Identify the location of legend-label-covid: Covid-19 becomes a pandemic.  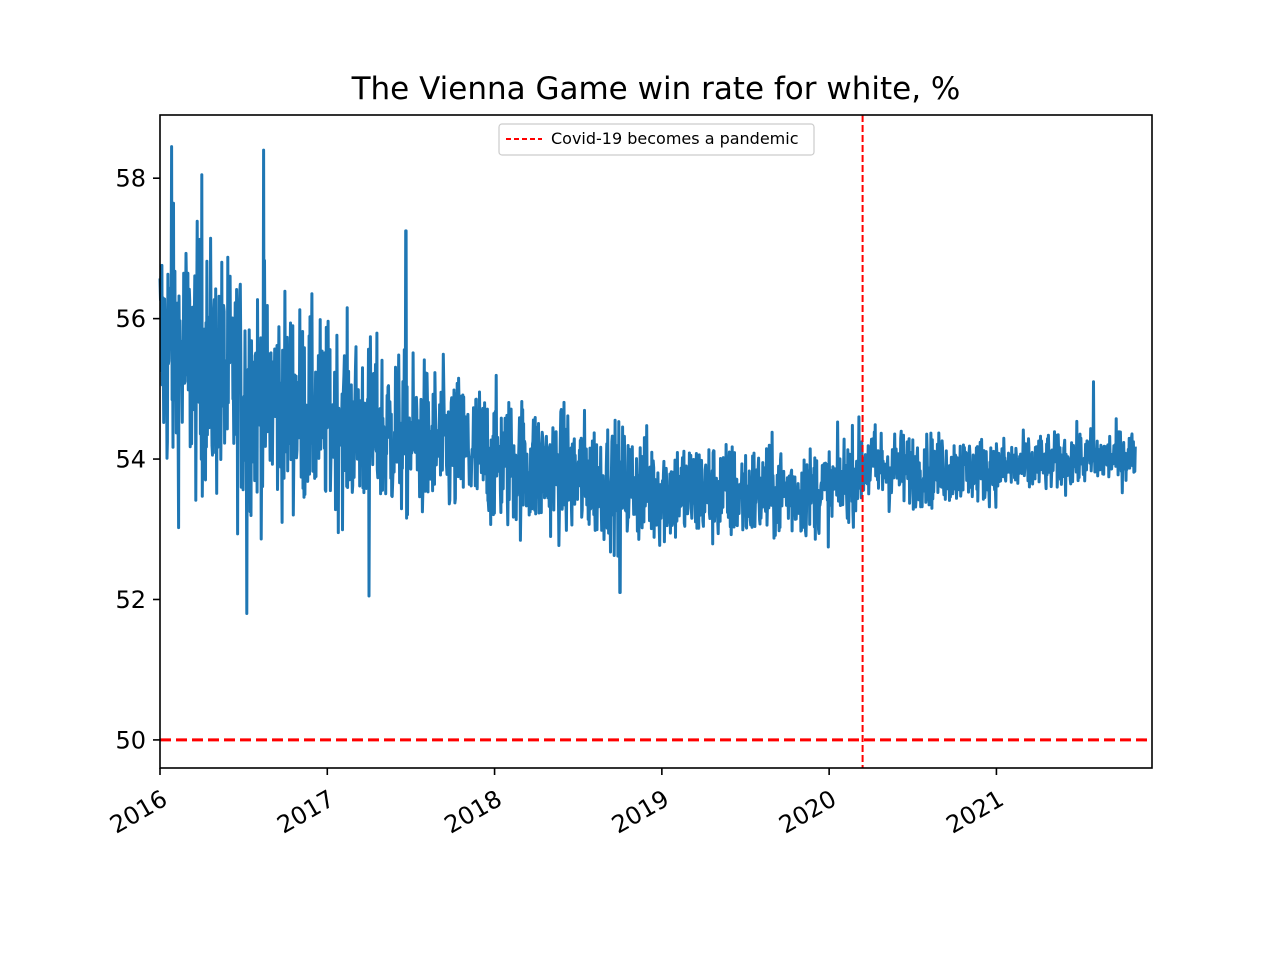
(675, 138).